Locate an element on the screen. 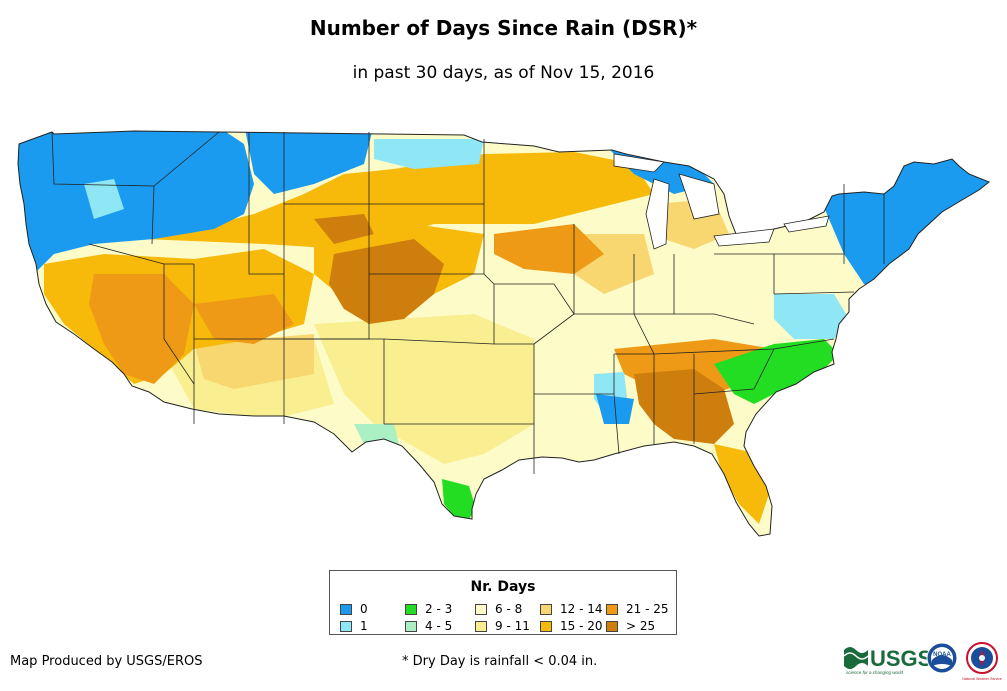 The height and width of the screenshot is (691, 1007). legend-item: 4 - 5 is located at coordinates (428, 626).